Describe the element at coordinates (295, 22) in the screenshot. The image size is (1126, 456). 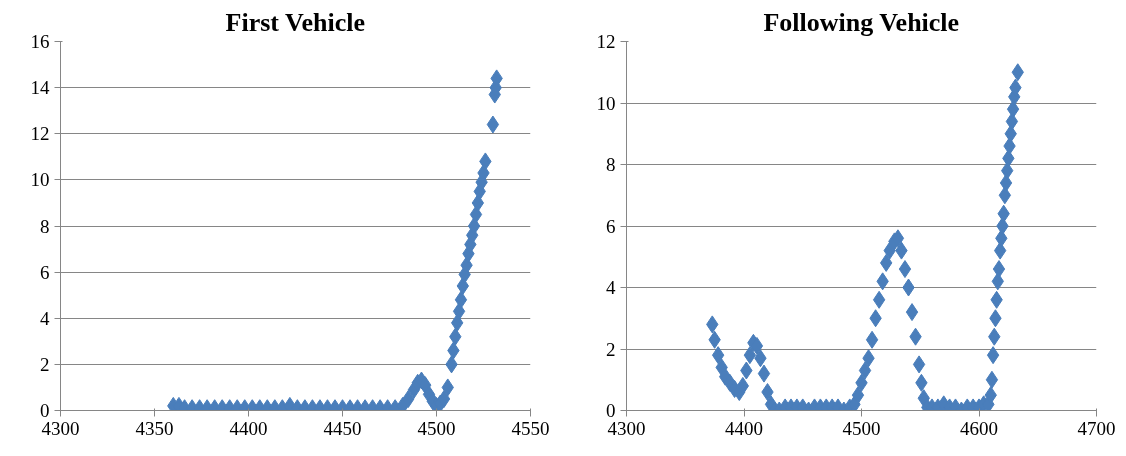
I see `chart-title: First Vehicle` at that location.